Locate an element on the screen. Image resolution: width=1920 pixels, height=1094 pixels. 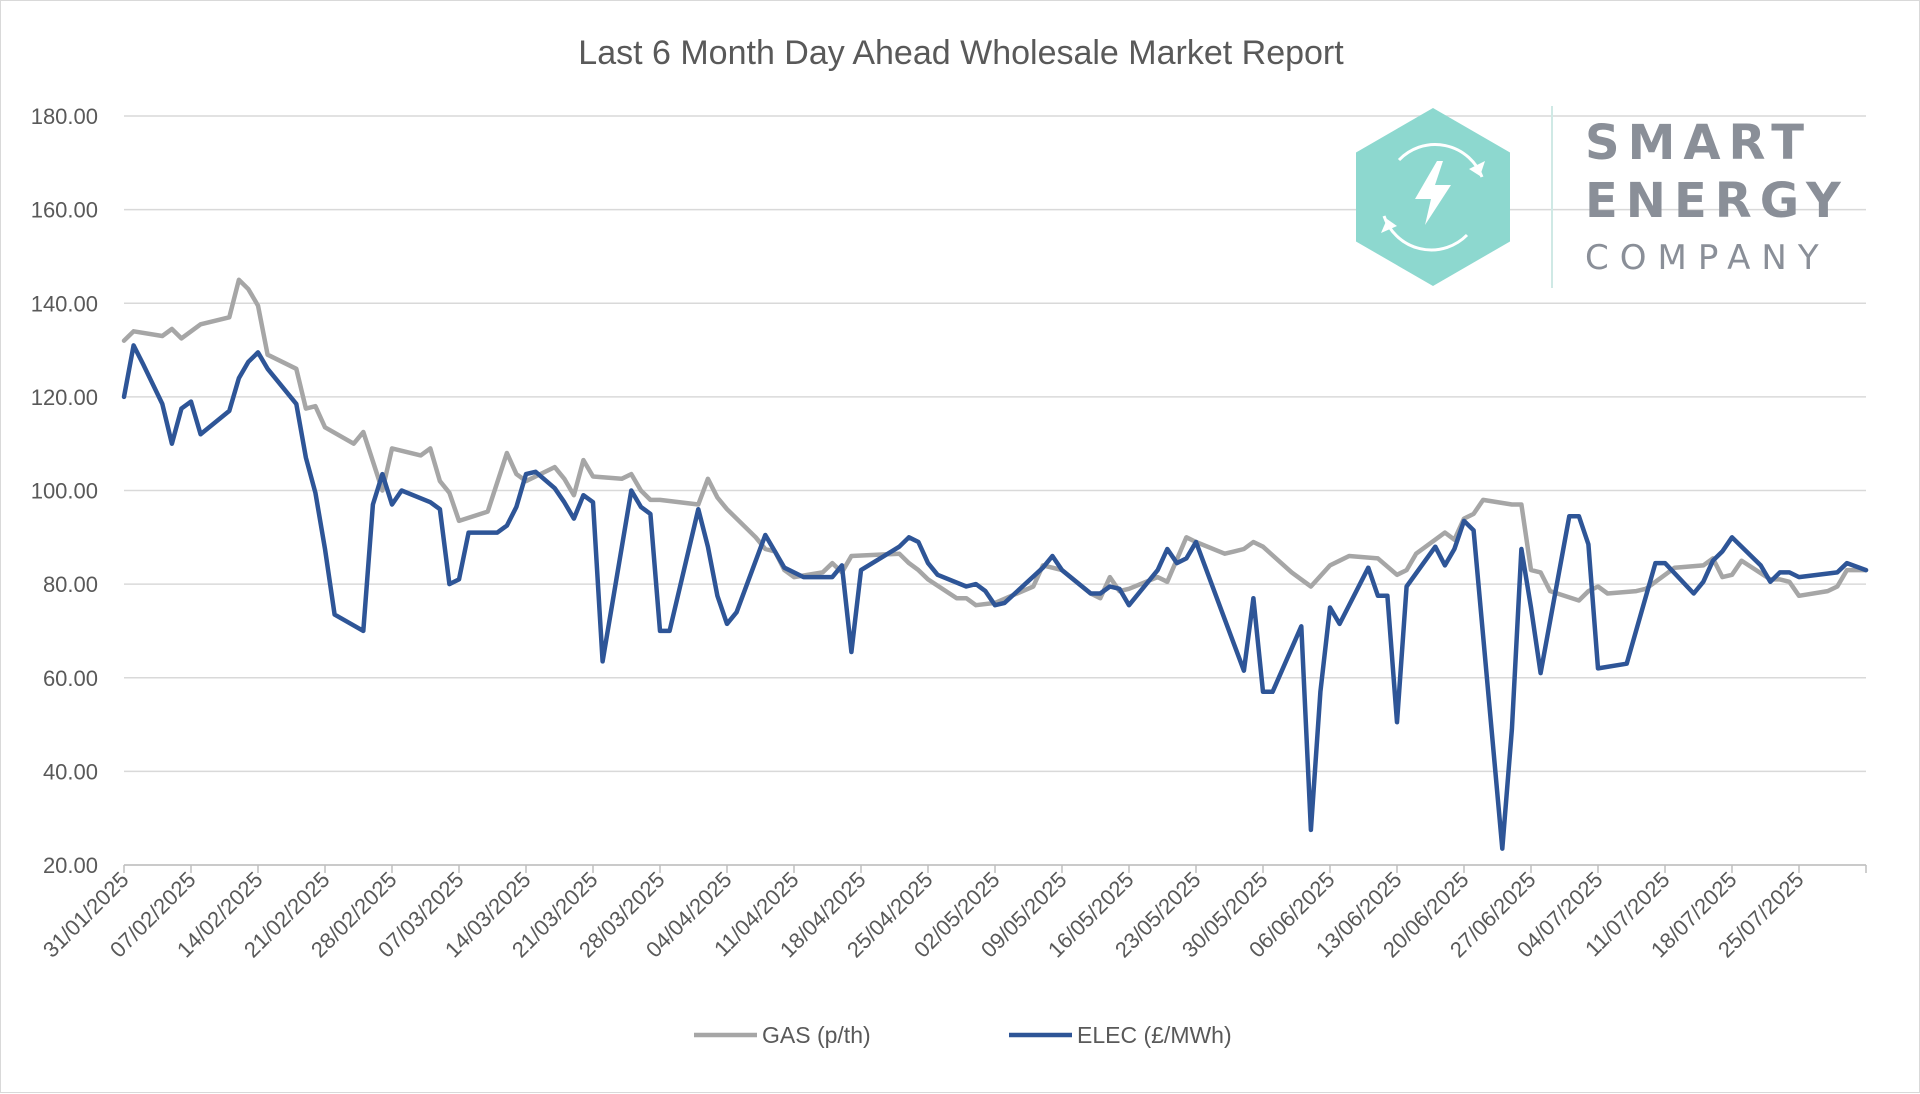
y-tick-label: 160.00 is located at coordinates (64, 210).